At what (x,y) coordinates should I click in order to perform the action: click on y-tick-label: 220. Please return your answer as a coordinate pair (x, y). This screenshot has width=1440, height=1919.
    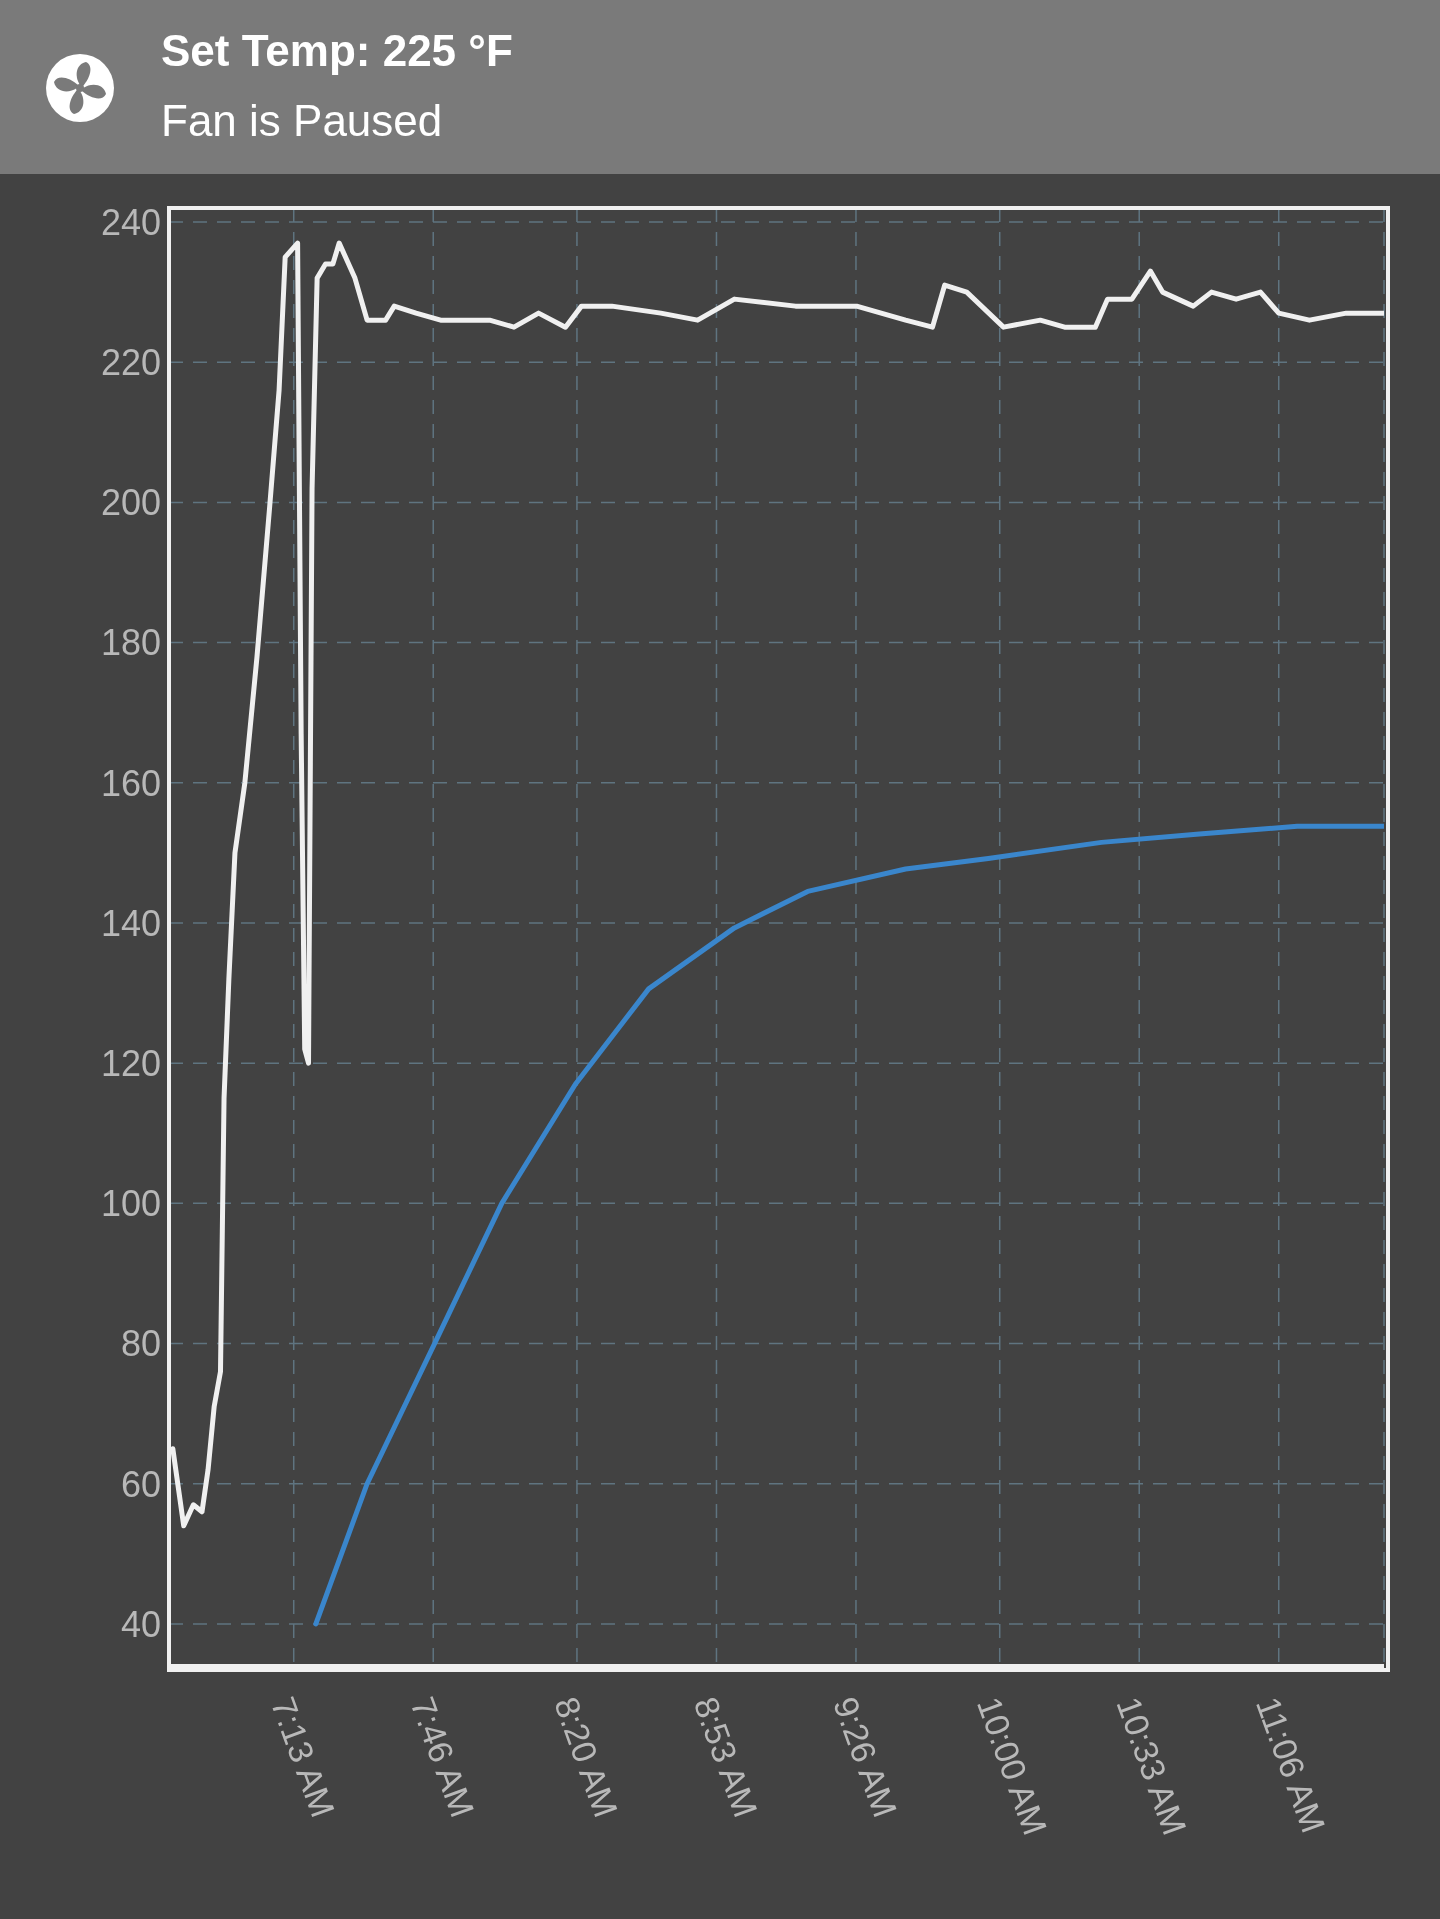
    Looking at the image, I should click on (130, 362).